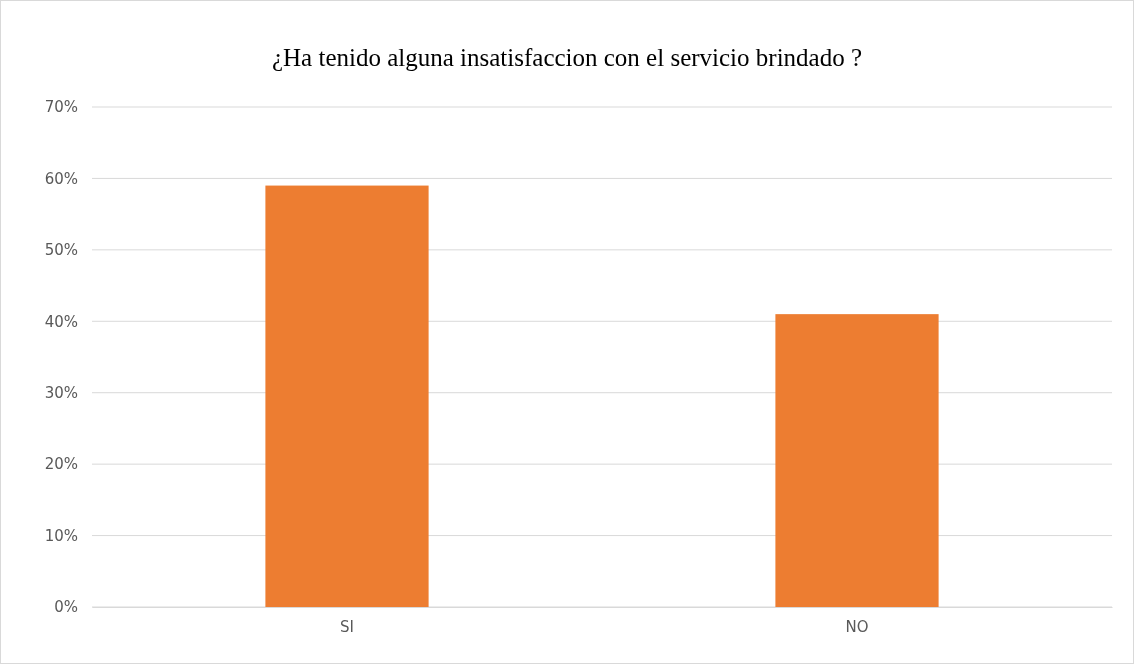  What do you see at coordinates (61, 535) in the screenshot?
I see `y-tick-label: 10%` at bounding box center [61, 535].